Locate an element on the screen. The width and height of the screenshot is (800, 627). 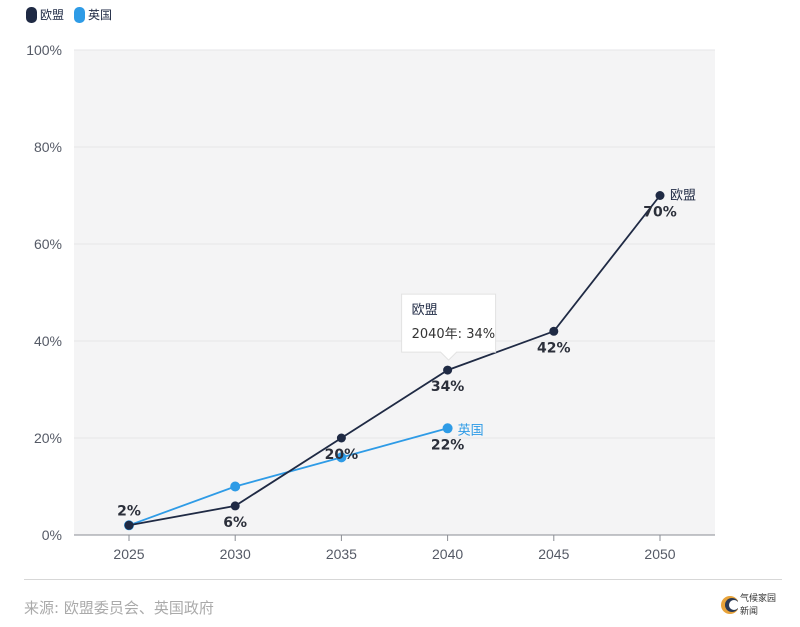
x-tick-label: 2045 is located at coordinates (553, 554).